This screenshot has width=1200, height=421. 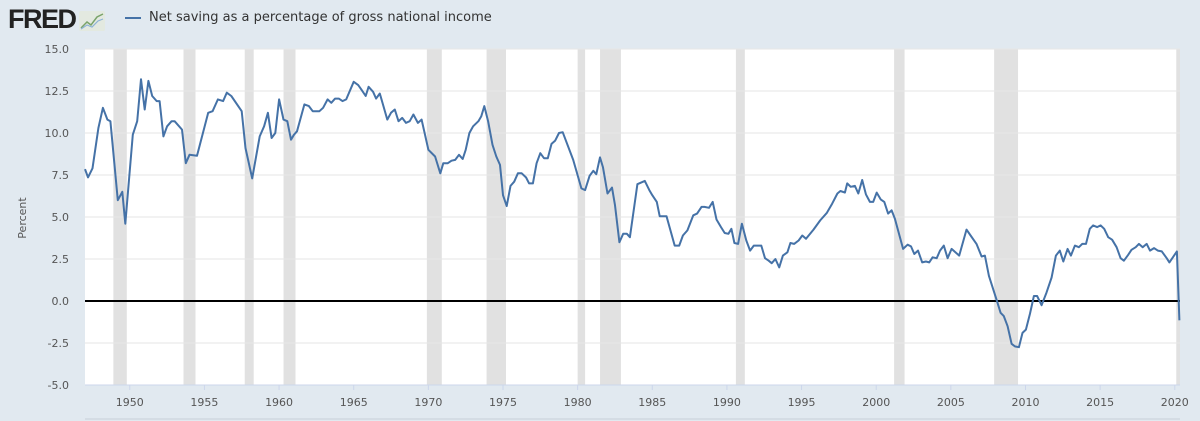 What do you see at coordinates (951, 402) in the screenshot?
I see `x-tick-label: 2005` at bounding box center [951, 402].